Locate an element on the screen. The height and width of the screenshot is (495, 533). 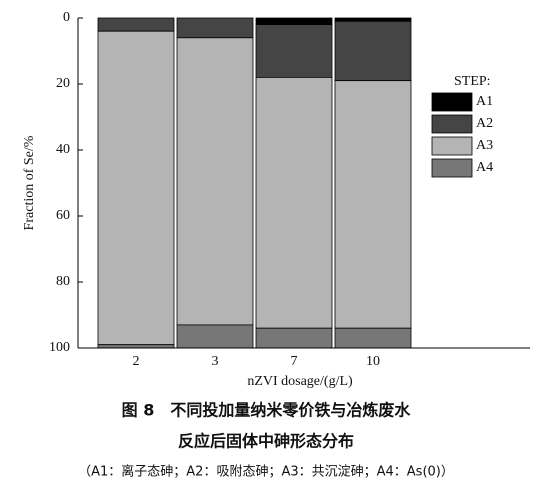
y-tick-label: 60 is located at coordinates (63, 215).